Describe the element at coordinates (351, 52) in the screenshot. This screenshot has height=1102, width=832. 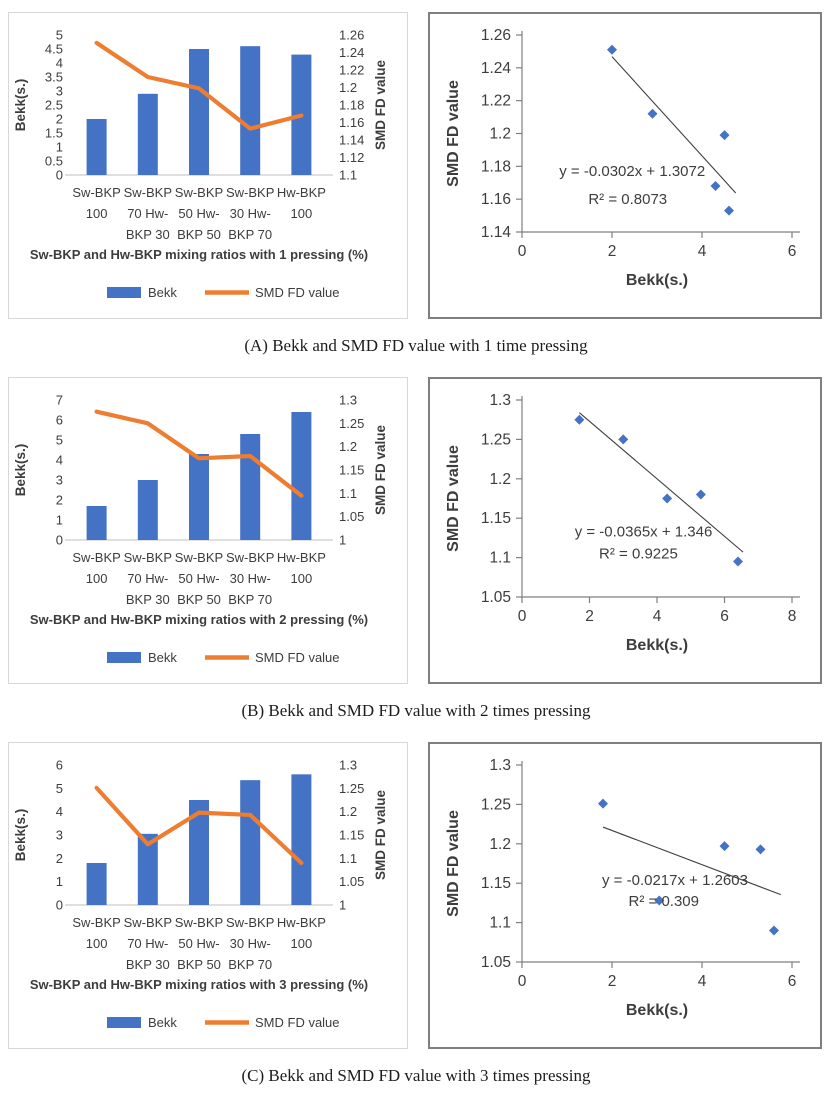
I see `right-axis-tick-label: 1.24` at that location.